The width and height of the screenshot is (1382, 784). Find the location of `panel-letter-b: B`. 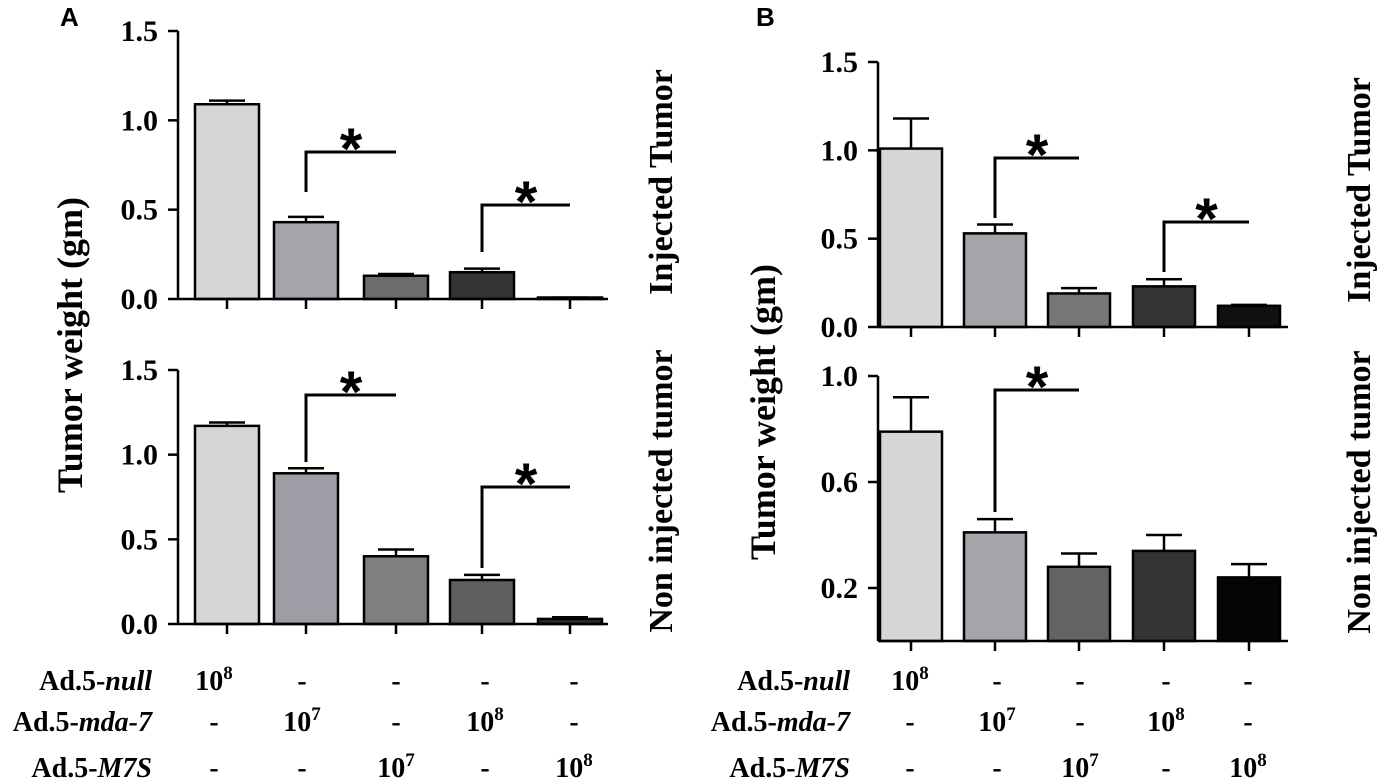

panel-letter-b: B is located at coordinates (765, 17).